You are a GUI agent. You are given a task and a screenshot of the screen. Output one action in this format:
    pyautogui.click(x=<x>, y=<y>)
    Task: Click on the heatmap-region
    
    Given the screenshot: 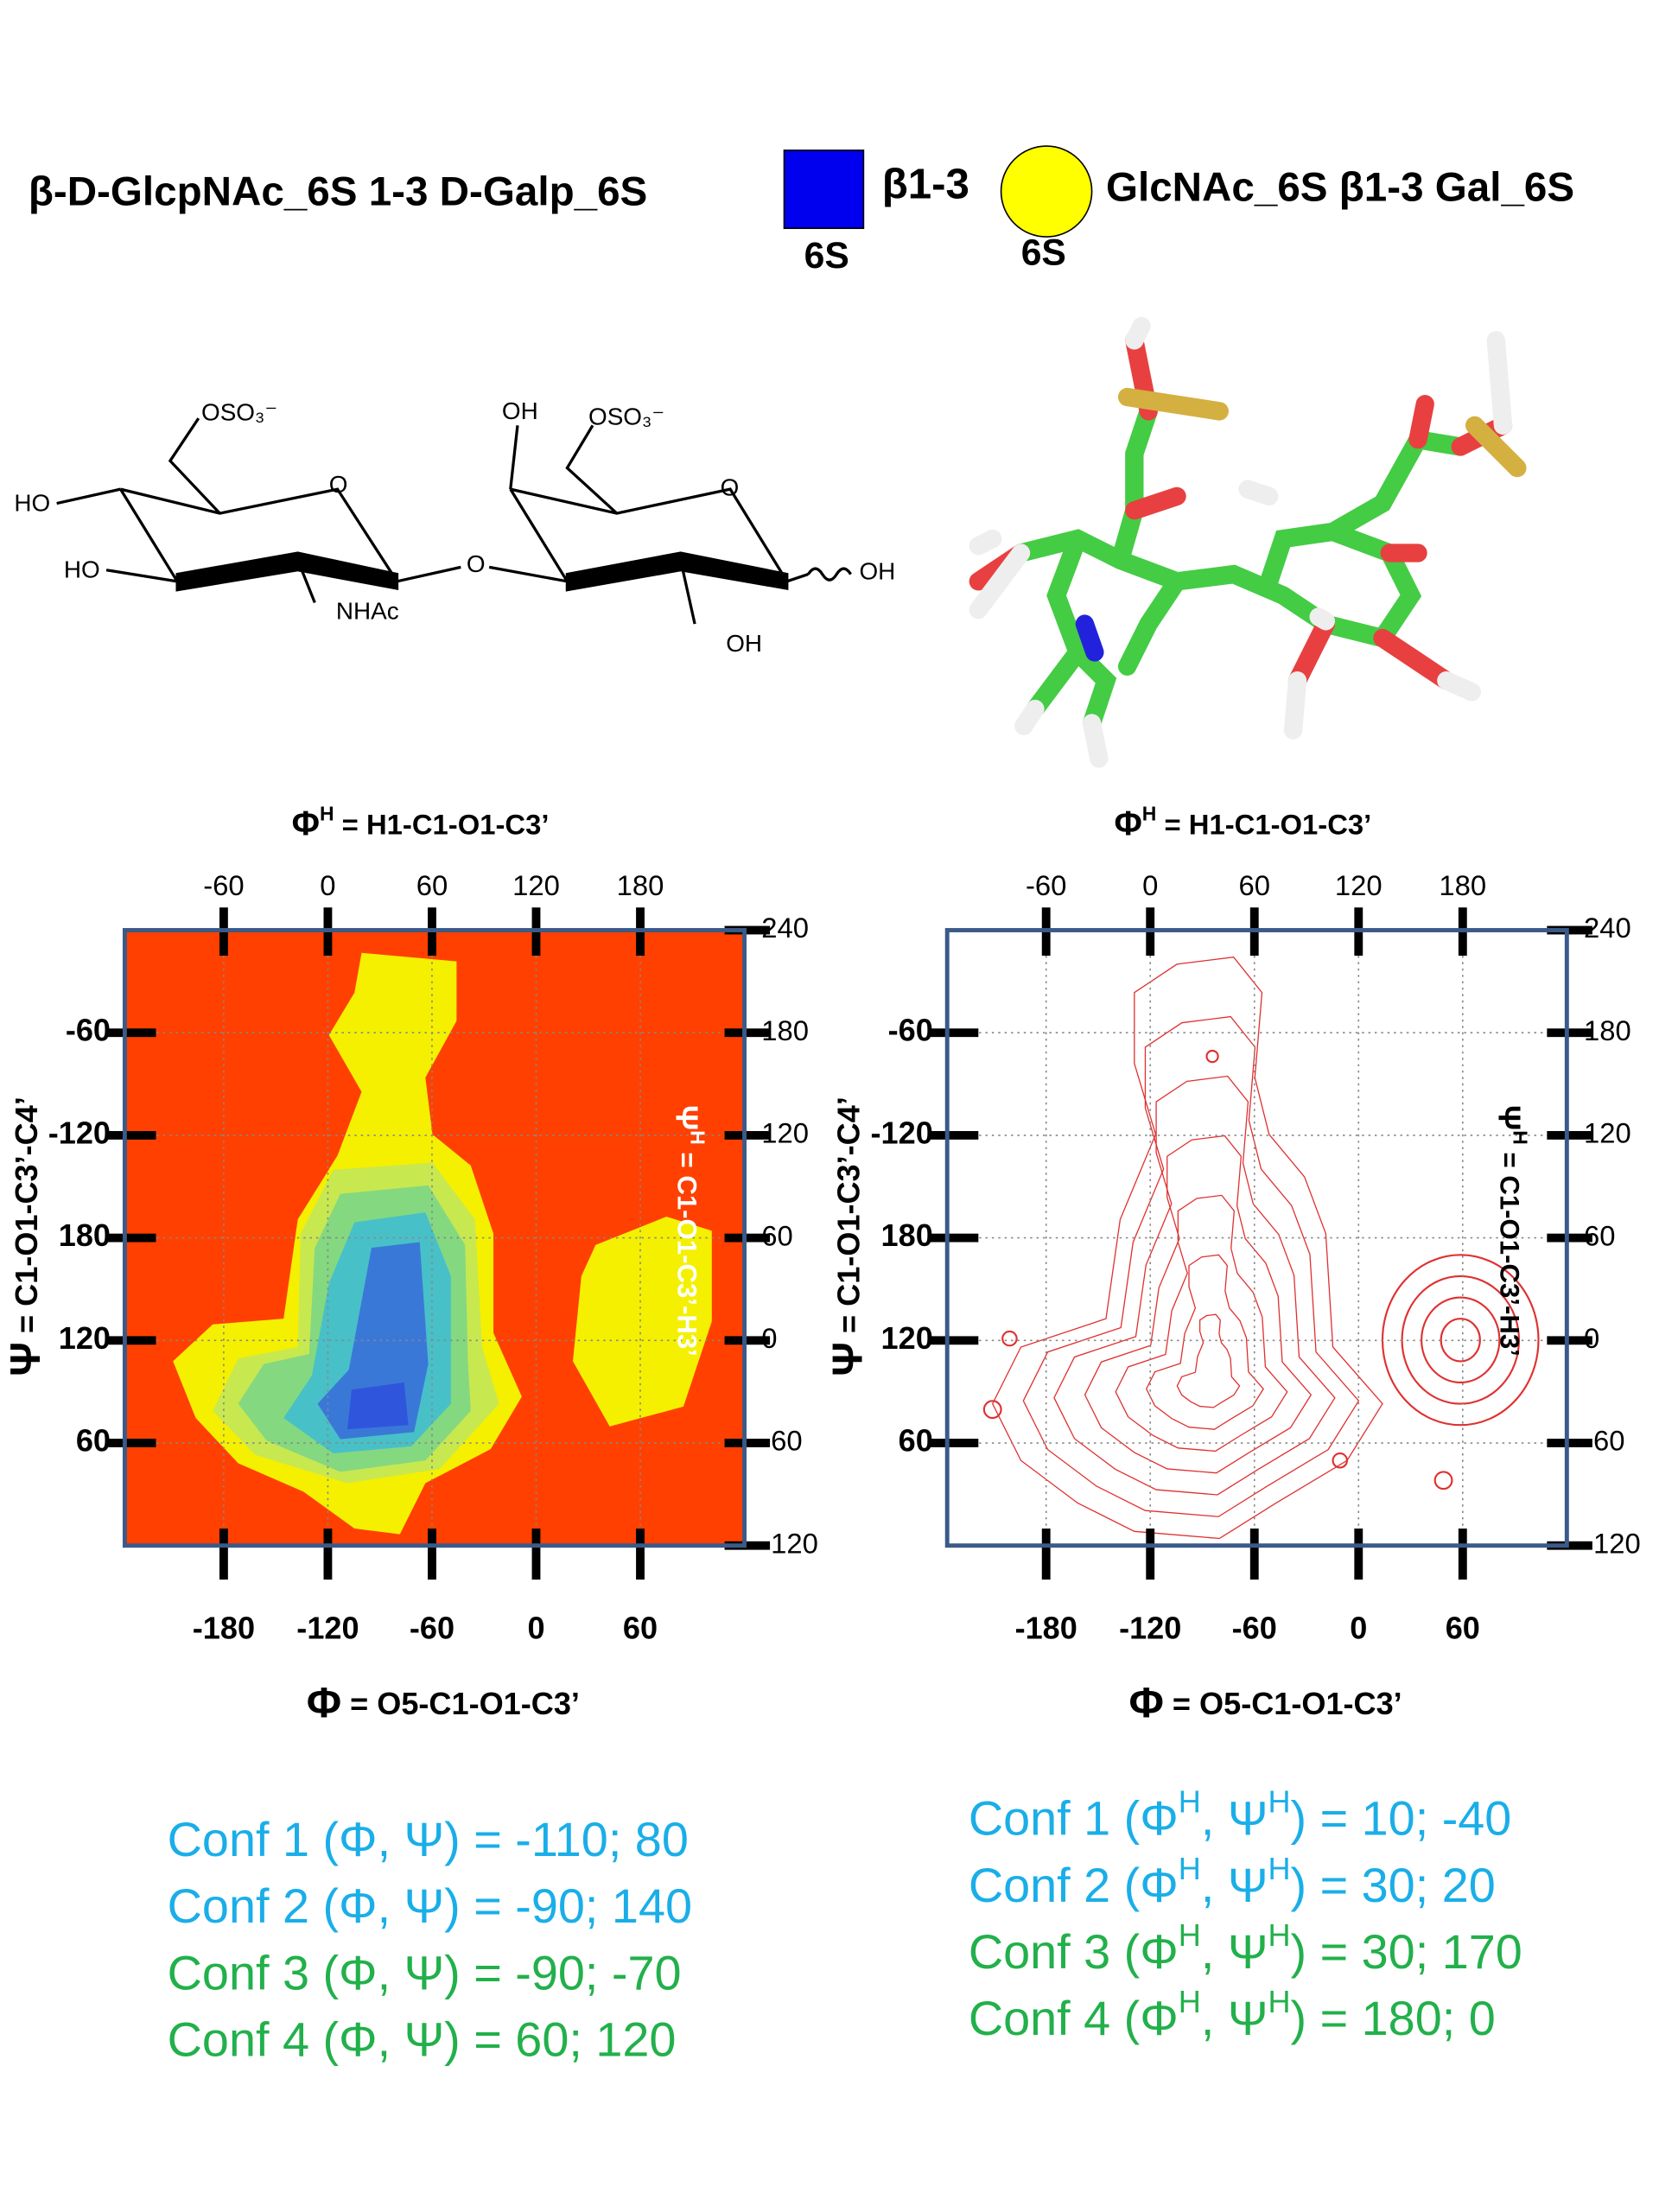 What is the action you would take?
    pyautogui.click(x=378, y=1406)
    